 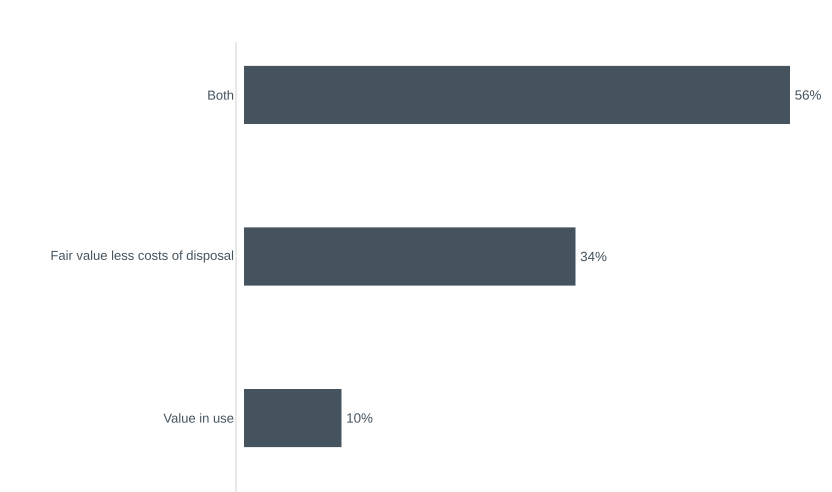 I want to click on y-tick-label: Both, so click(x=221, y=95).